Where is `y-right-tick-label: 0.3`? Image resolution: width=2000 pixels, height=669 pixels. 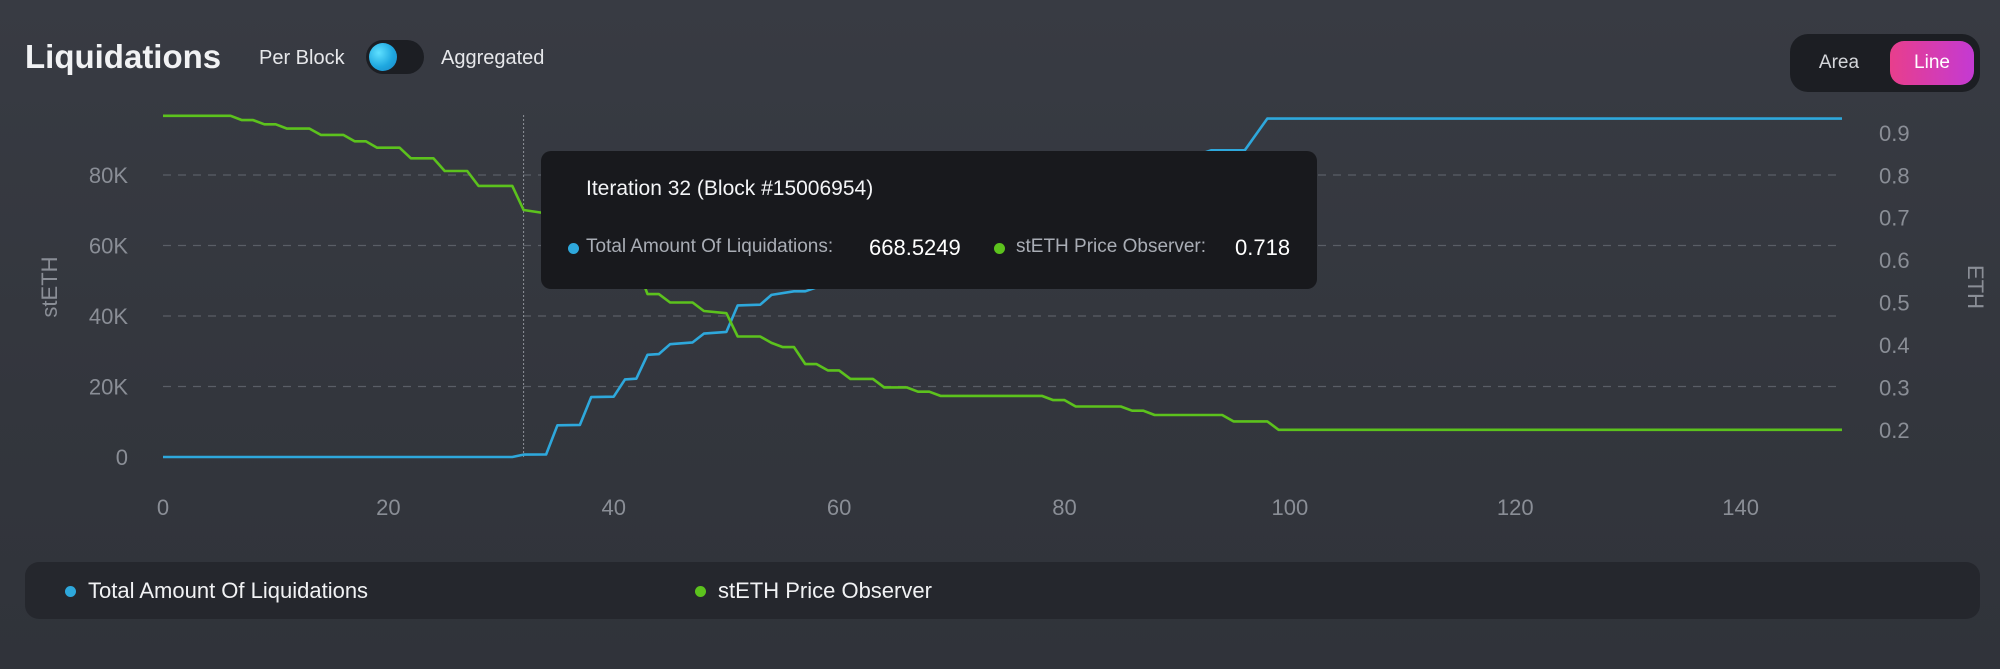
y-right-tick-label: 0.3 is located at coordinates (1894, 387).